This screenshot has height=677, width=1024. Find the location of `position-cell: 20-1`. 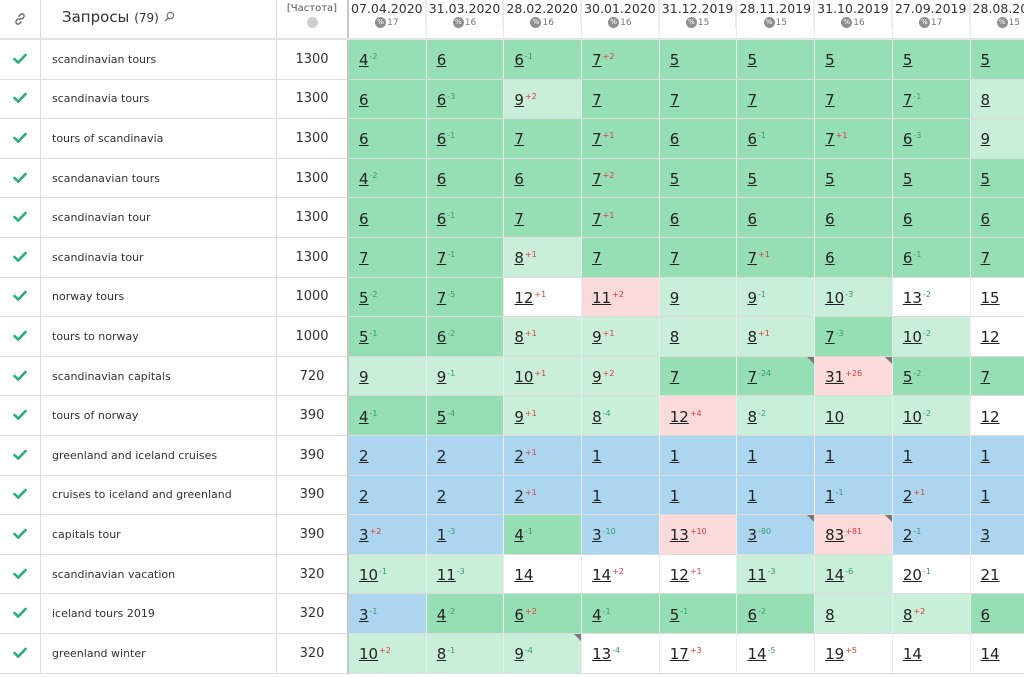

position-cell: 20-1 is located at coordinates (931, 574).